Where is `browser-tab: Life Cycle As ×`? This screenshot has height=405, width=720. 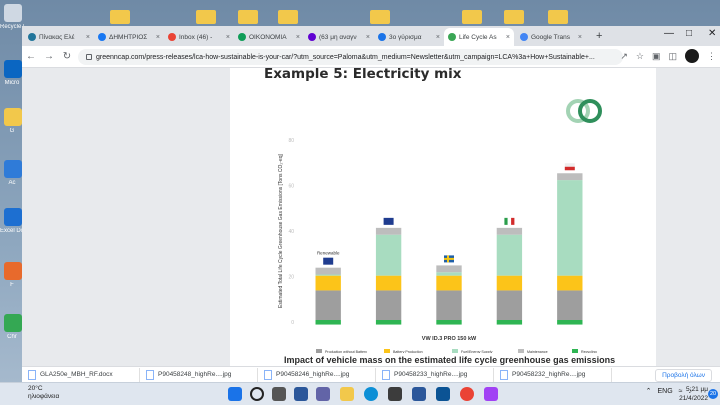 browser-tab: Life Cycle As × is located at coordinates (479, 37).